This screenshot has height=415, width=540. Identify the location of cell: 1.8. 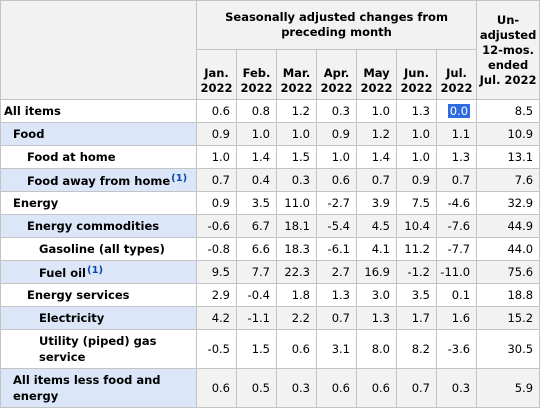
(296, 295).